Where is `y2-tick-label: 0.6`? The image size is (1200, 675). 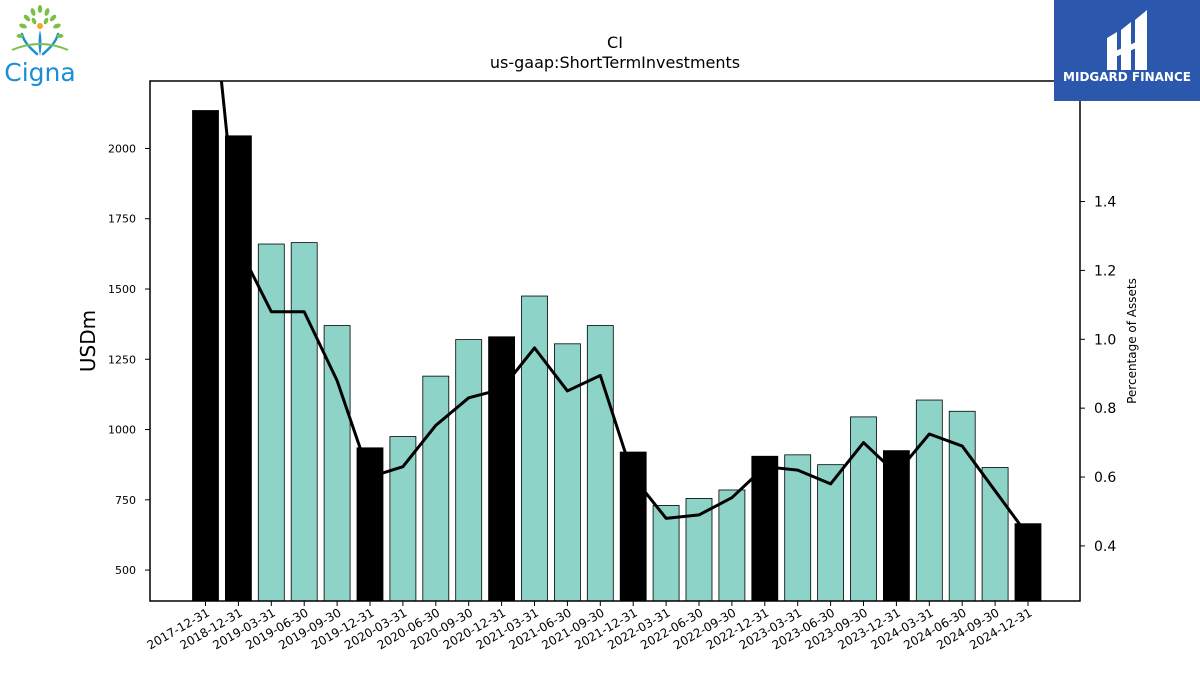
y2-tick-label: 0.6 is located at coordinates (1105, 478).